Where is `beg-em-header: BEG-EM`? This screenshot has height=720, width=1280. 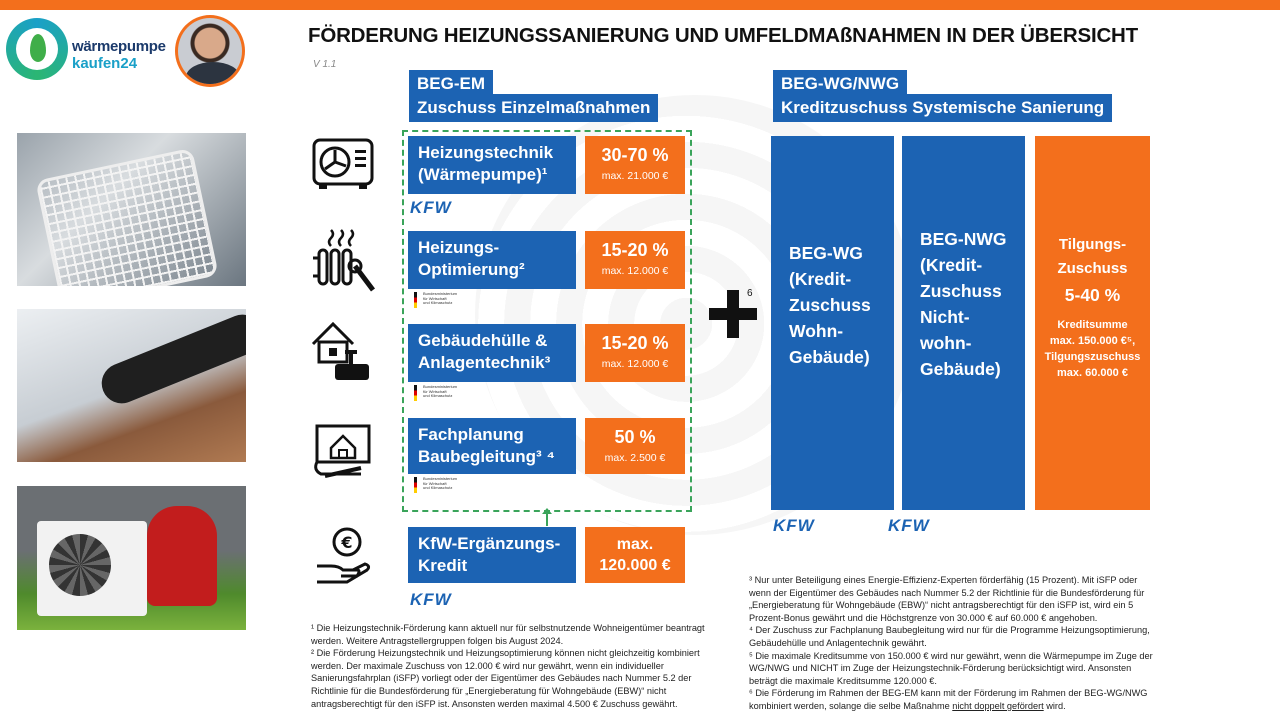 beg-em-header: BEG-EM is located at coordinates (451, 84).